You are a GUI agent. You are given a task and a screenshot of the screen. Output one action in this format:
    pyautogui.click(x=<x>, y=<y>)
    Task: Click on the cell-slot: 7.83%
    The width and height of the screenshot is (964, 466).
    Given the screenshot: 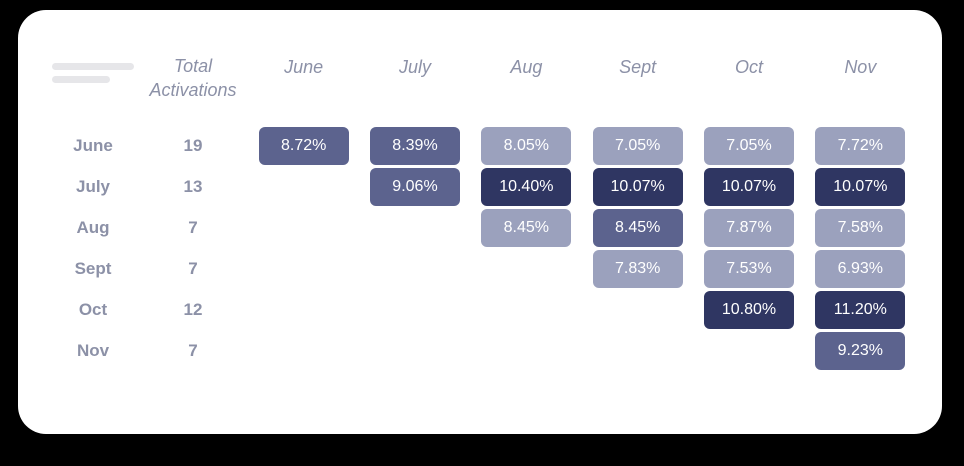 What is the action you would take?
    pyautogui.click(x=637, y=268)
    